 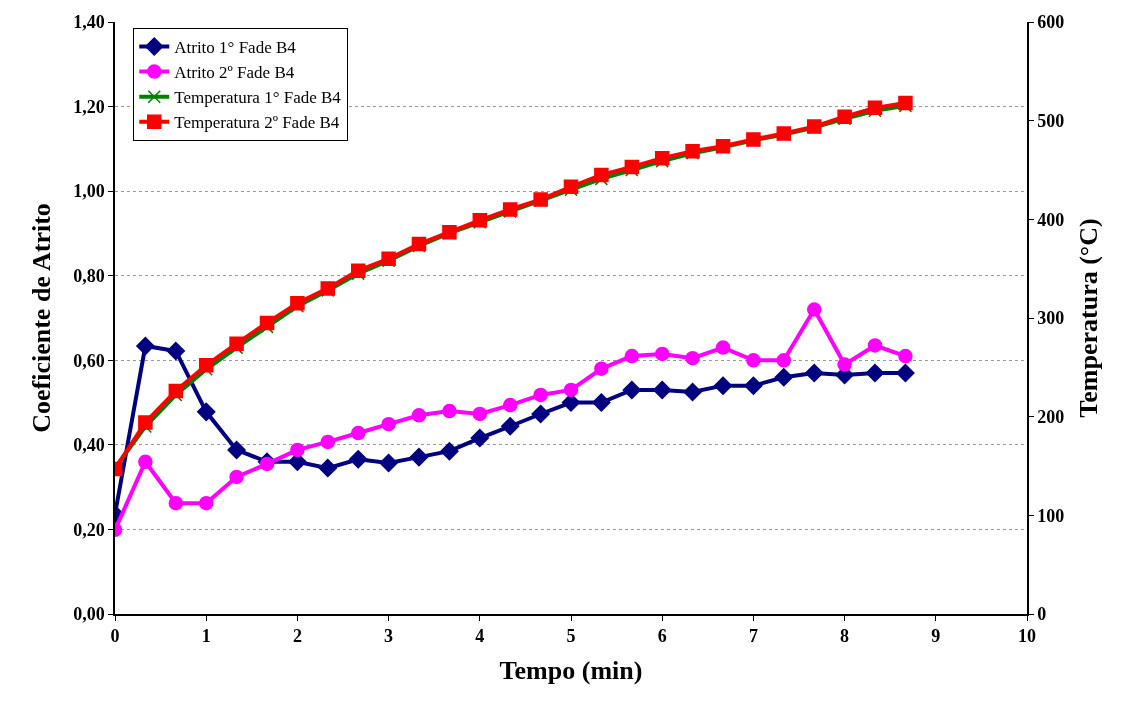 I want to click on y2-tick-label: 500, so click(x=1051, y=120).